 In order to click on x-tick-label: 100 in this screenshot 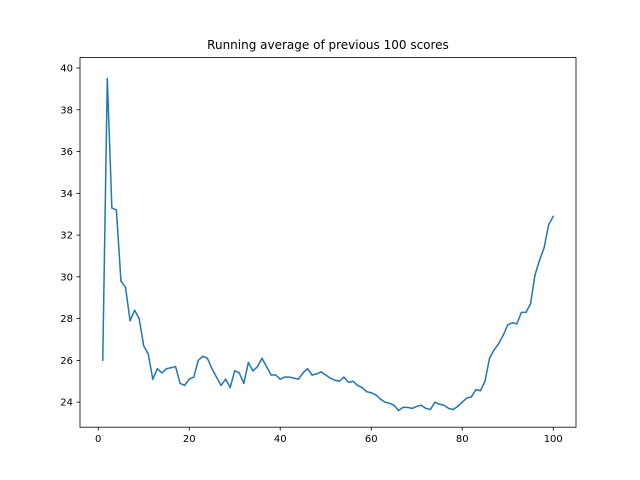, I will do `click(553, 439)`.